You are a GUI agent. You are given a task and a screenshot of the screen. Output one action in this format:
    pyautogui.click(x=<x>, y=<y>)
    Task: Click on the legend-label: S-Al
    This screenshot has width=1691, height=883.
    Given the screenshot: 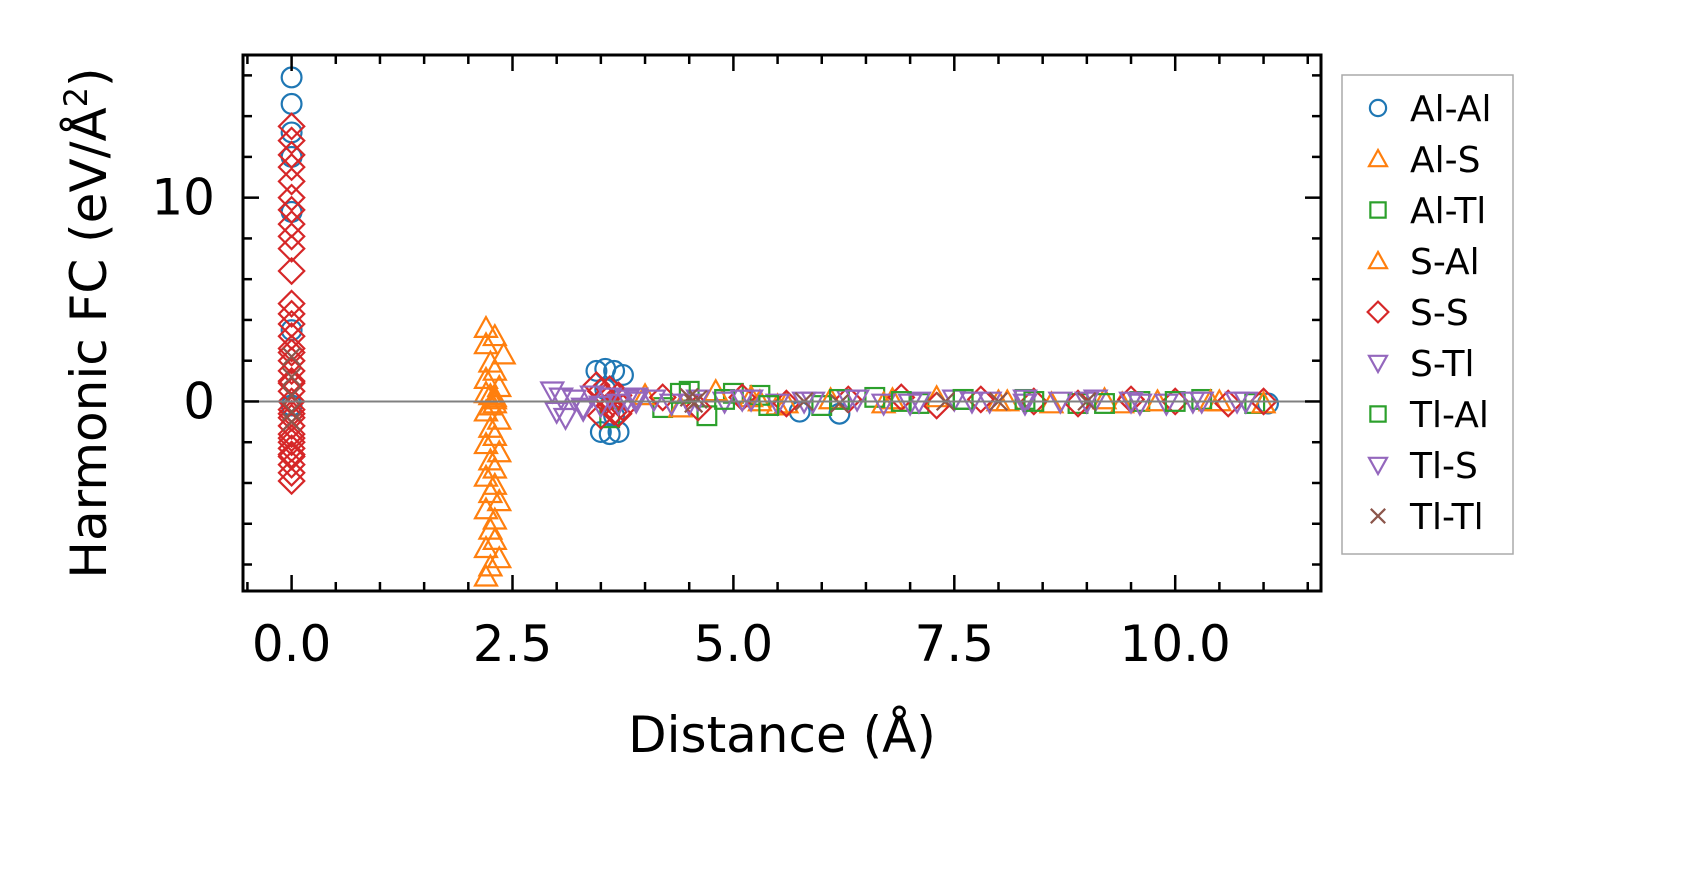 What is the action you would take?
    pyautogui.click(x=1445, y=262)
    